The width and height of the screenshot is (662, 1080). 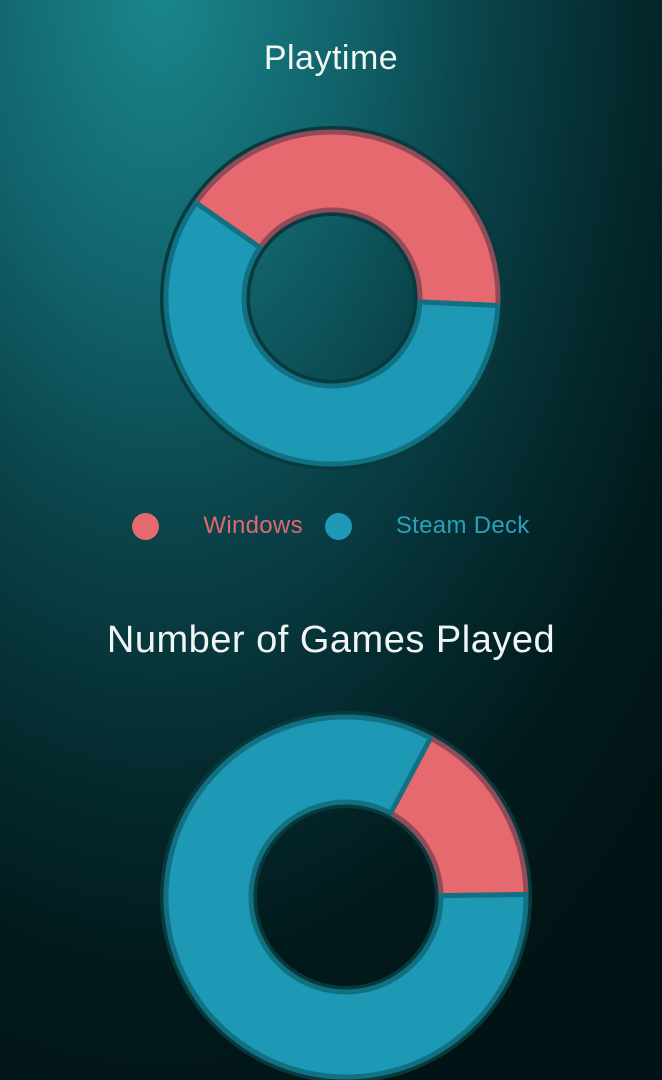 I want to click on number-of-games-played-slice-windows, so click(x=458, y=817).